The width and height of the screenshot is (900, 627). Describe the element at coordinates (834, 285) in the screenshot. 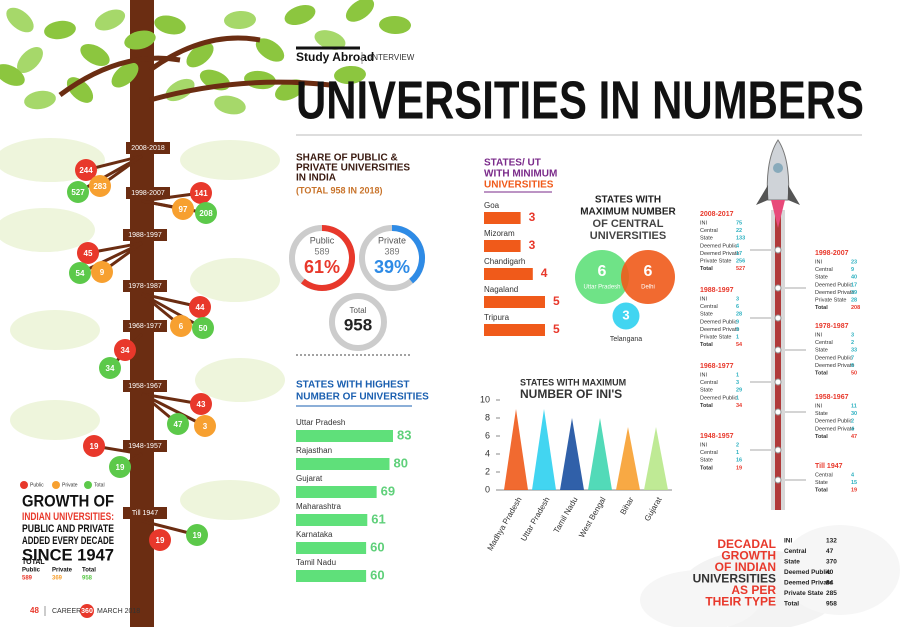

I see `row-type: Deemed Public` at that location.